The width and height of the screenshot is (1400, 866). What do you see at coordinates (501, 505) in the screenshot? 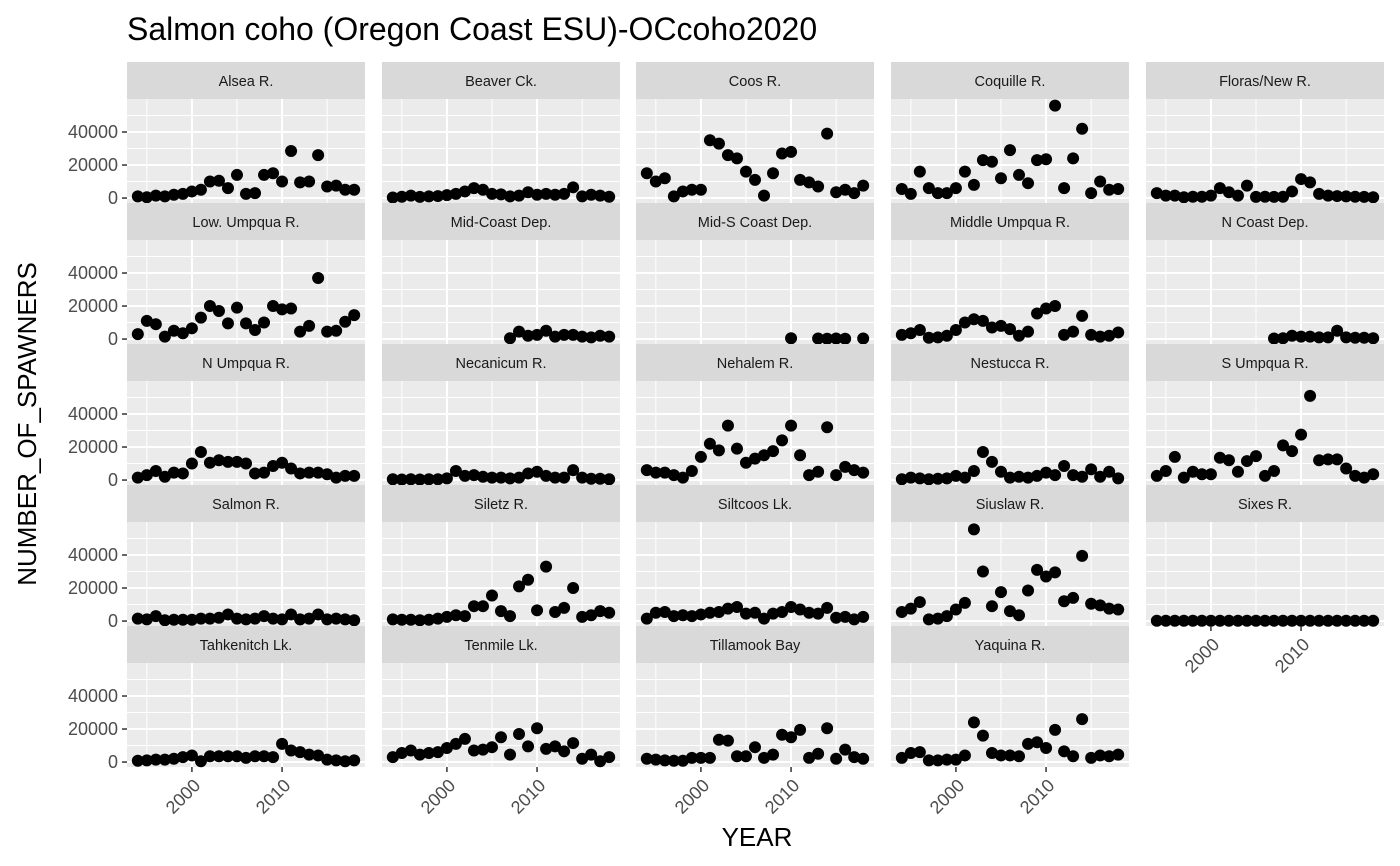
I see `facet-strip-label: Siletz R.` at bounding box center [501, 505].